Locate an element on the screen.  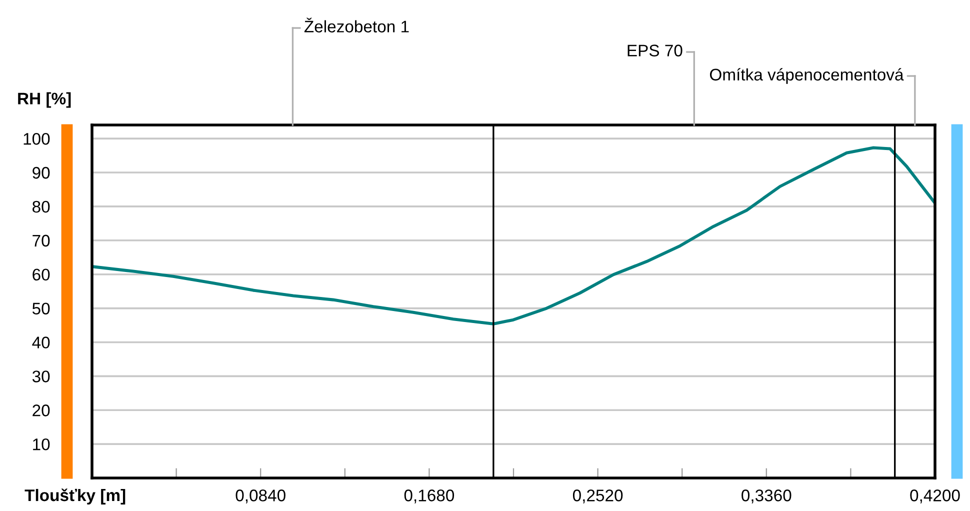
text: Železobeton 1 is located at coordinates (356, 25).